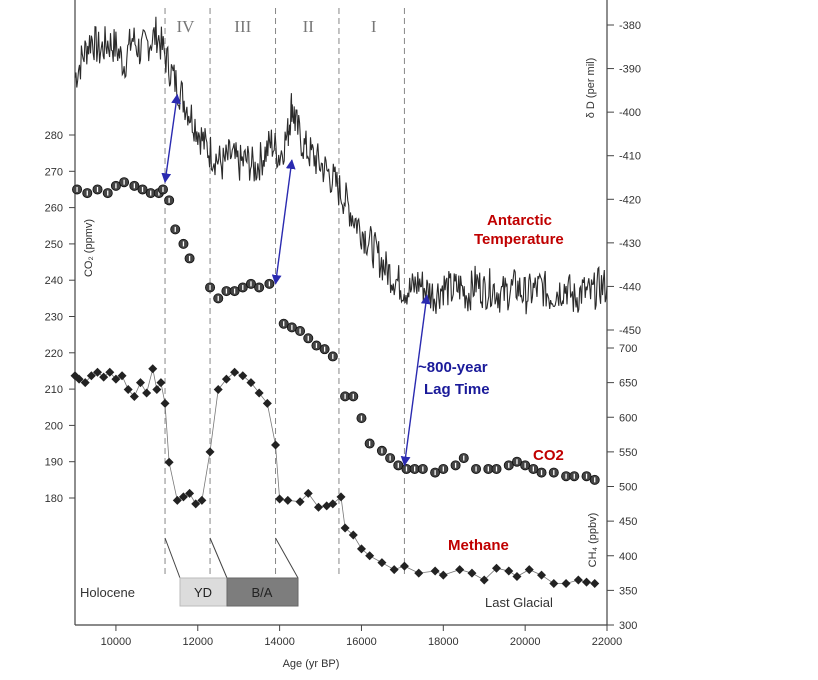  I want to click on dd-tick-label-5: -430, so click(630, 244).